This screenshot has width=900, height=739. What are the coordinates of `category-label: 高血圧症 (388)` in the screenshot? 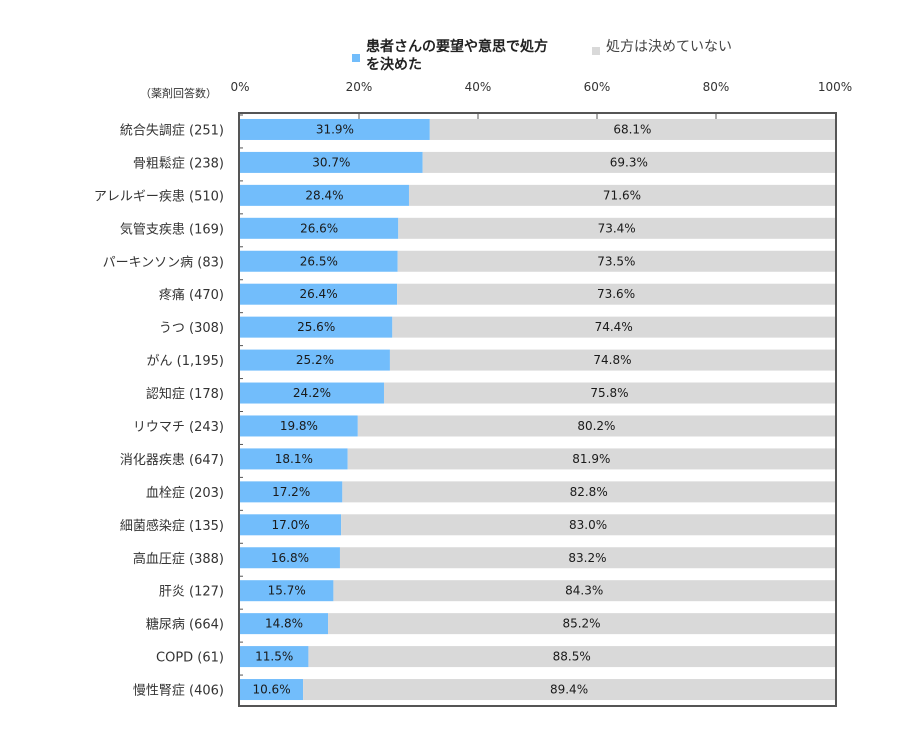 It's located at (178, 559).